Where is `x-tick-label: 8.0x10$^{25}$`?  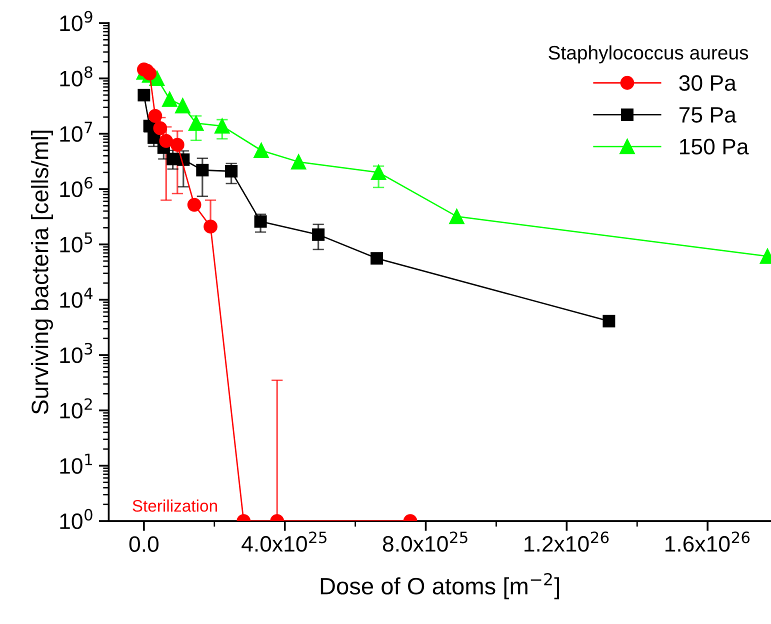
x-tick-label: 8.0x10$^{25}$ is located at coordinates (425, 542).